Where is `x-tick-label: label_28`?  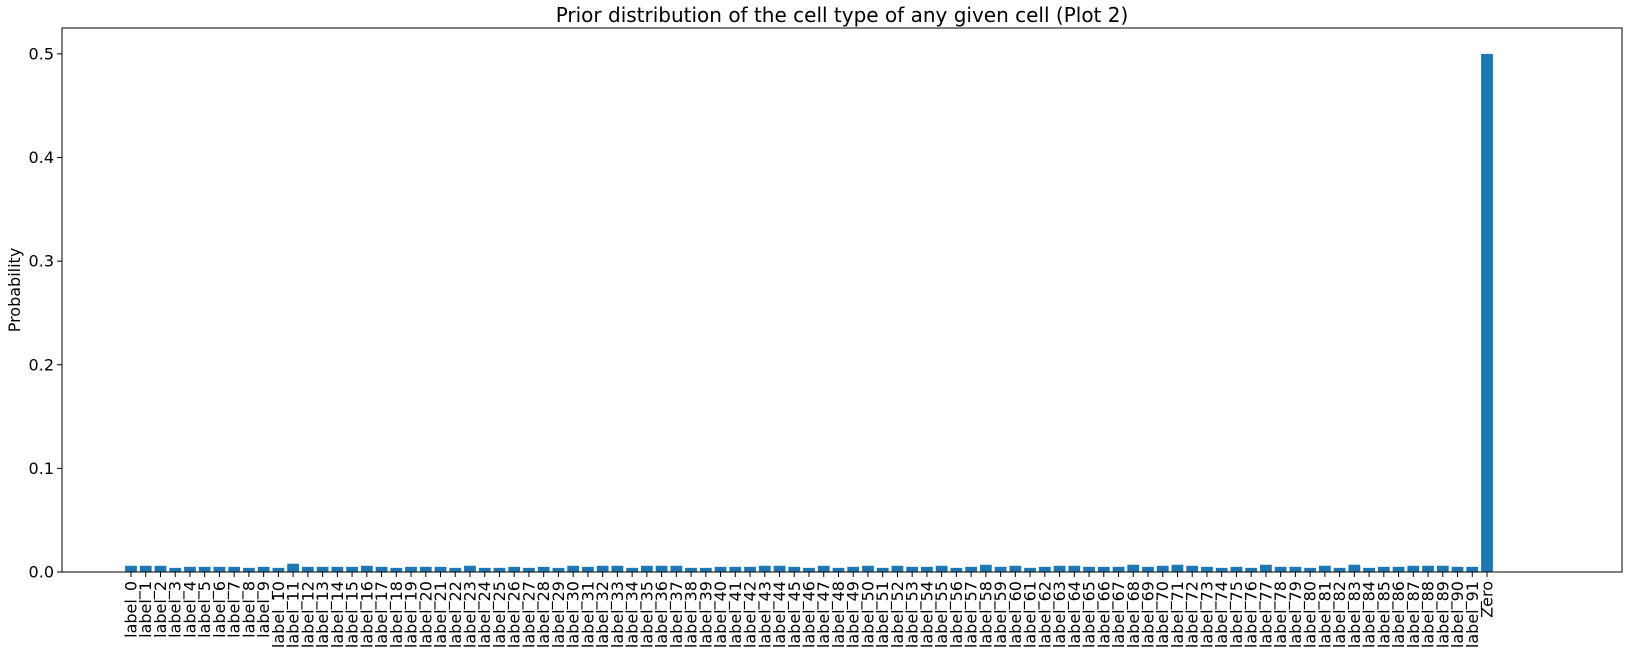 x-tick-label: label_28 is located at coordinates (544, 614).